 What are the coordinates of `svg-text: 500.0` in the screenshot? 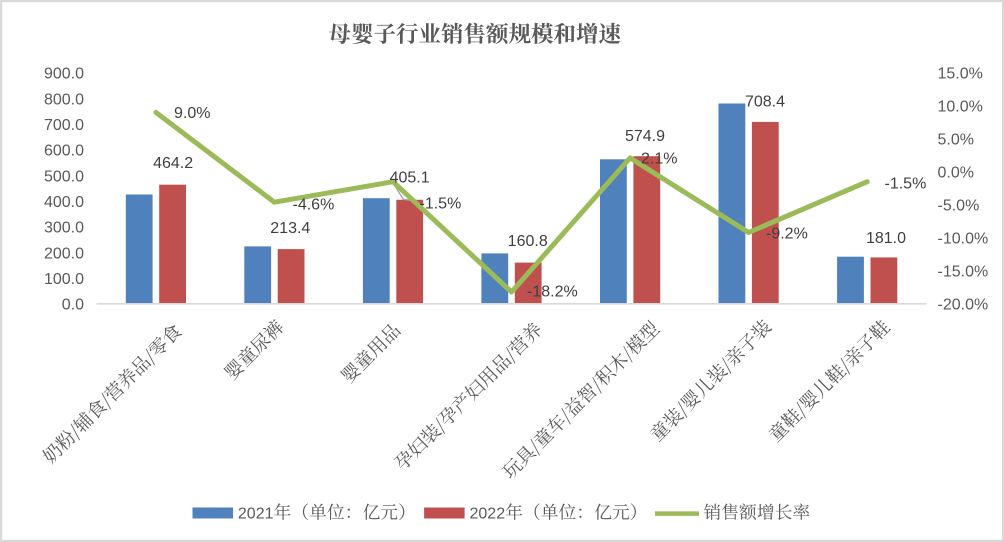 It's located at (64, 176).